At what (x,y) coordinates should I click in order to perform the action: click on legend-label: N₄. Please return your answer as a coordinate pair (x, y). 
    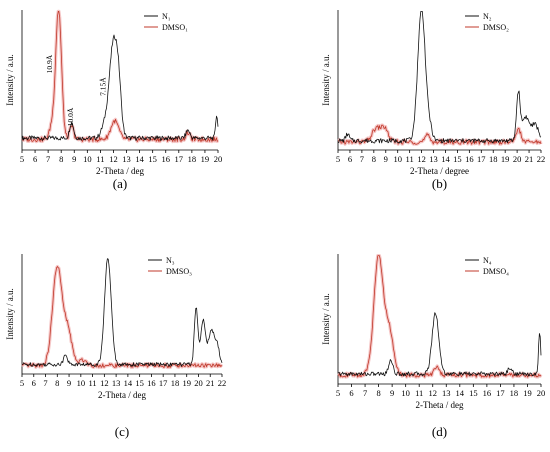
    Looking at the image, I should click on (487, 260).